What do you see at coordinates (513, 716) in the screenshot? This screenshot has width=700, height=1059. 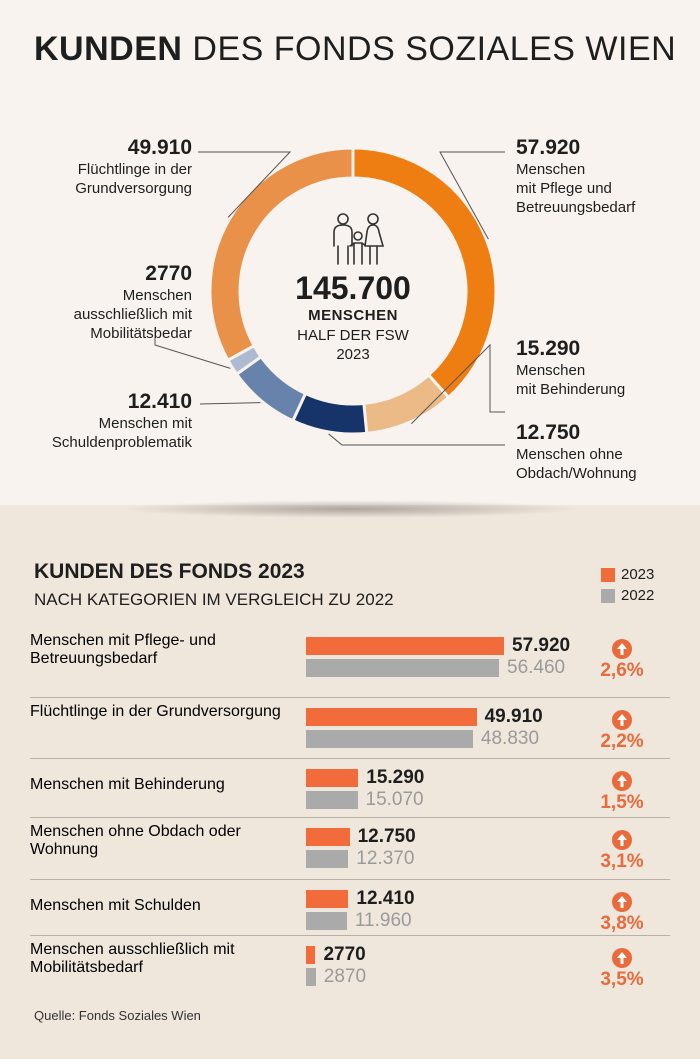 I see `value-label-2023: 49.910` at bounding box center [513, 716].